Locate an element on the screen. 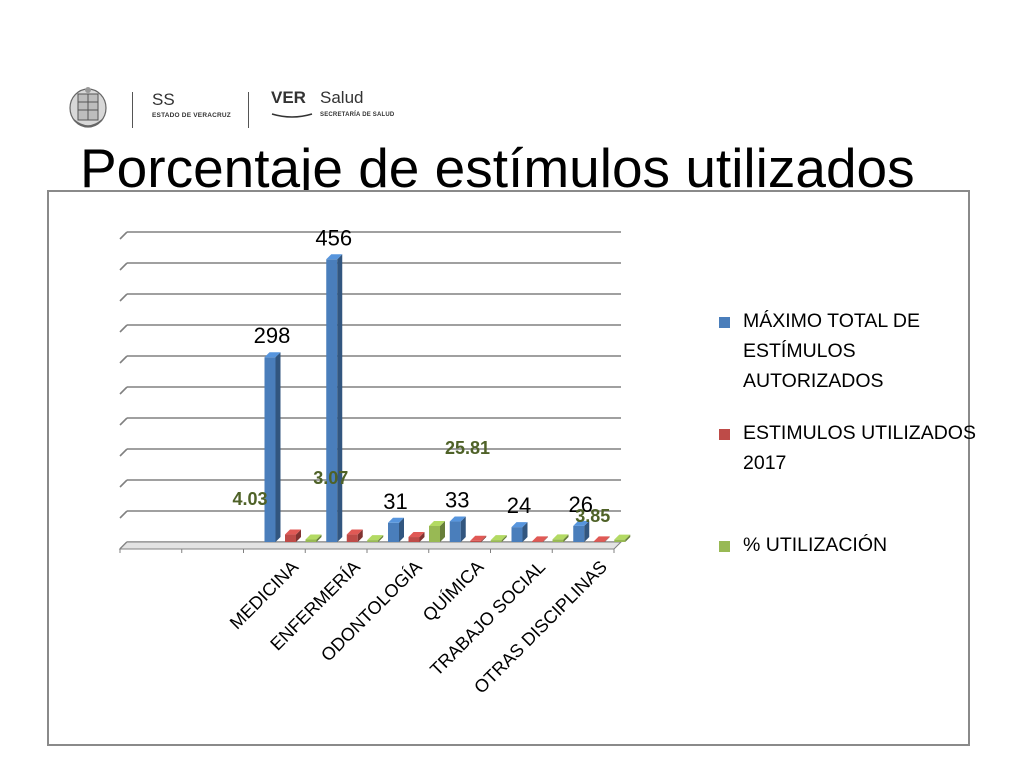 This screenshot has width=1024, height=768. legend-label: ESTIMULOS UTILIZADOS 2017 is located at coordinates (878, 448).